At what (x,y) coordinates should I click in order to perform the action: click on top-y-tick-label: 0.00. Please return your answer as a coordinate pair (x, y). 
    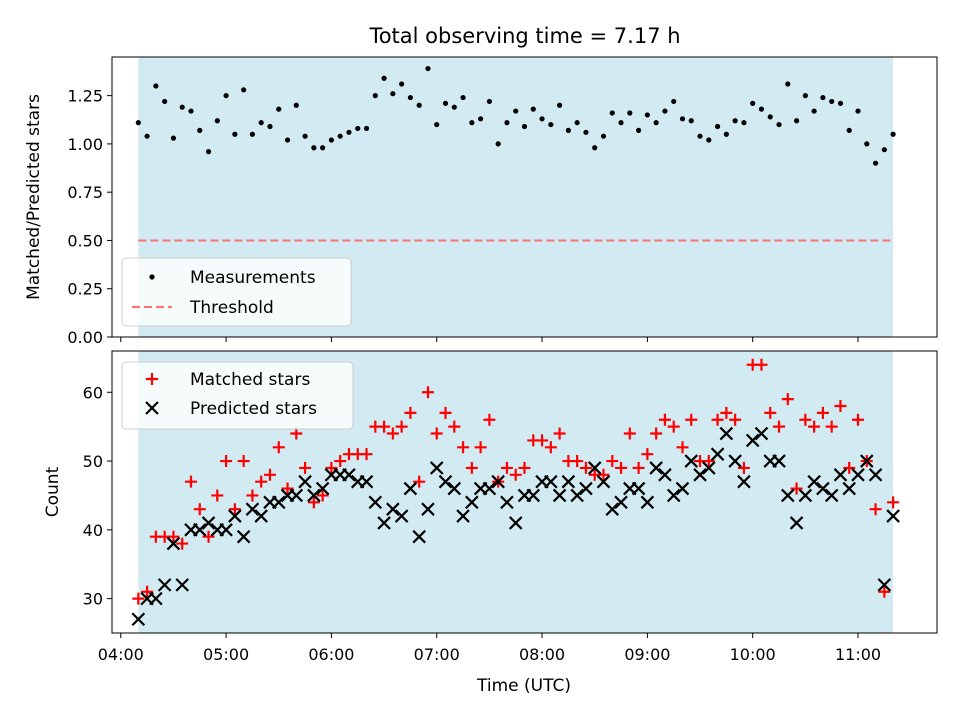
    Looking at the image, I should click on (85, 337).